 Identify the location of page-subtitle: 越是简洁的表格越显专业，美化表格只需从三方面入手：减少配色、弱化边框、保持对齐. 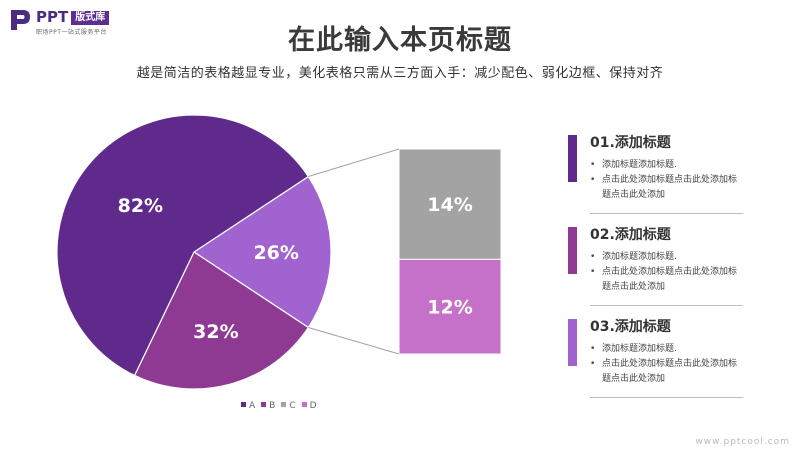
(400, 73).